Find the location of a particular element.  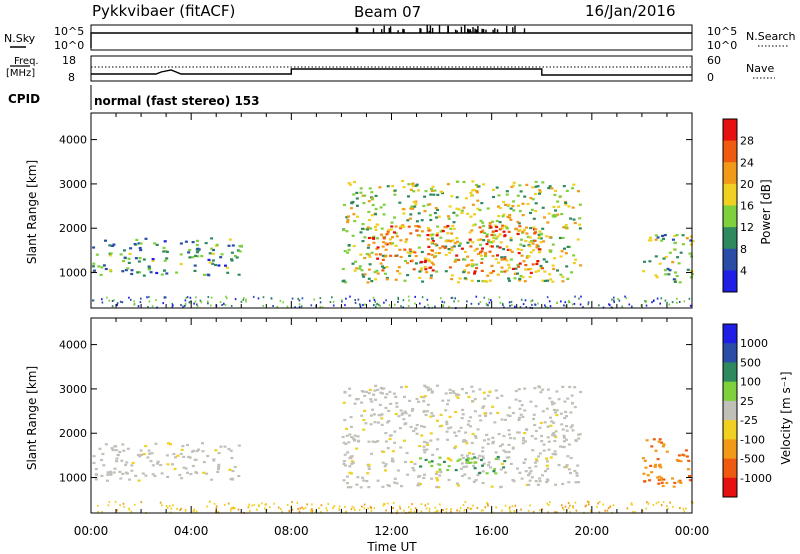

colorbar-tick-label: 500 is located at coordinates (750, 362).